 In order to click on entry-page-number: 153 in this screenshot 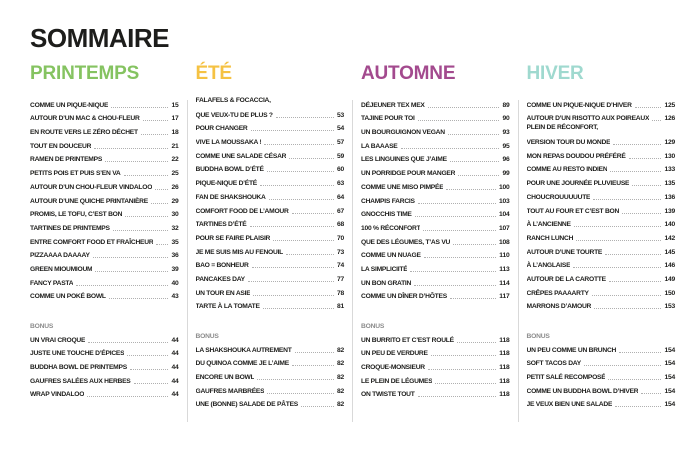, I will do `click(669, 307)`.